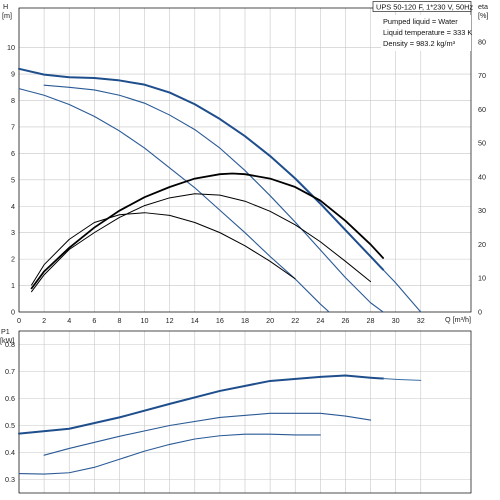  I want to click on annotation-density: Density = 983.2 kg/m³, so click(419, 43).